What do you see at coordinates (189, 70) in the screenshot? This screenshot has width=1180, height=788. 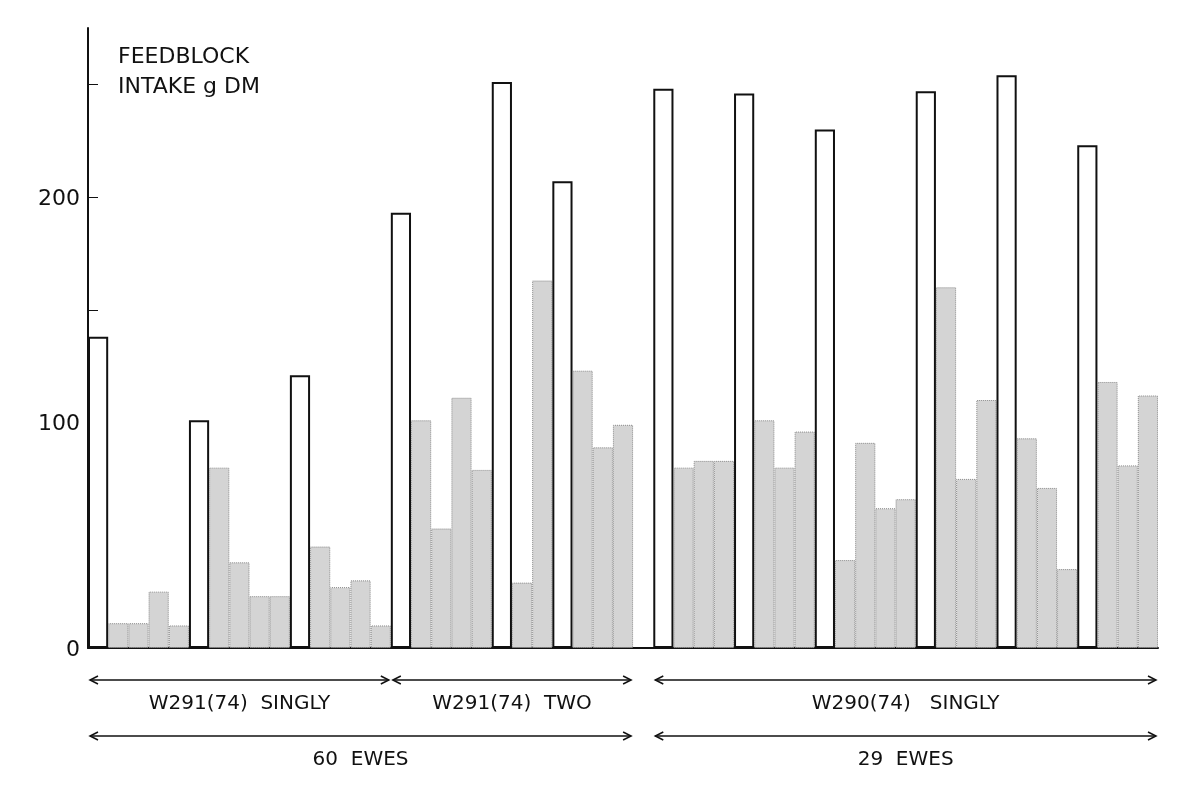 I see `y-axis-title: FEEDBLOCK INTAKE g DM` at bounding box center [189, 70].